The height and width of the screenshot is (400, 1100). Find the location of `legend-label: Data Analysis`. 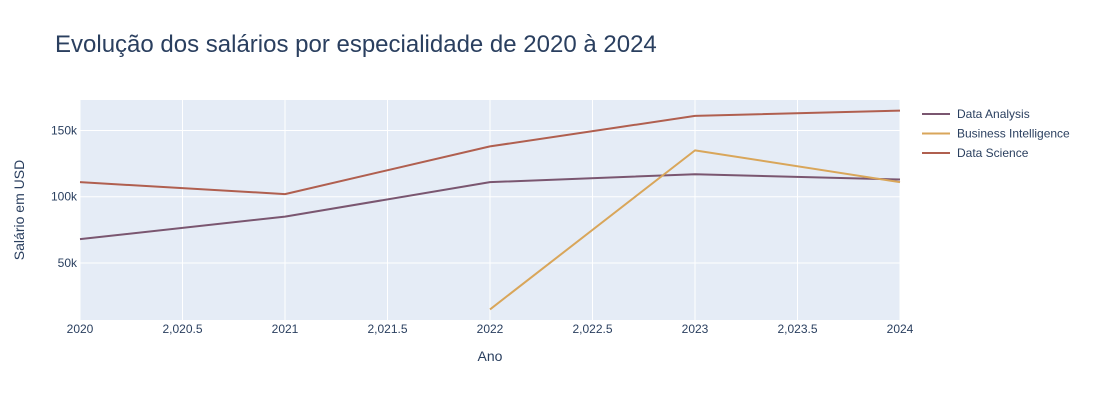

legend-label: Data Analysis is located at coordinates (993, 114).